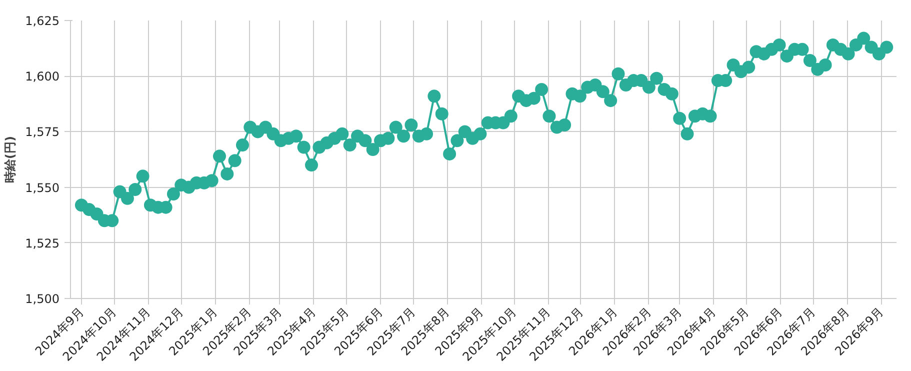 Image resolution: width=911 pixels, height=371 pixels. Describe the element at coordinates (42, 132) in the screenshot. I see `y-tick-label: 1,575` at that location.